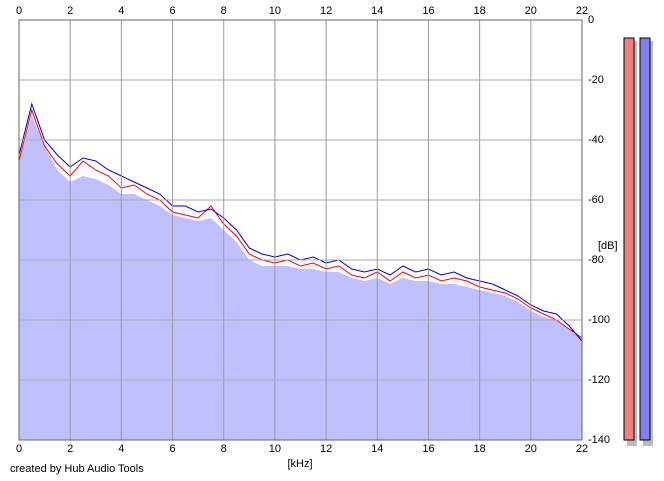 Image resolution: width=664 pixels, height=481 pixels. What do you see at coordinates (224, 11) in the screenshot?
I see `x-tick-label-top: 8` at bounding box center [224, 11].